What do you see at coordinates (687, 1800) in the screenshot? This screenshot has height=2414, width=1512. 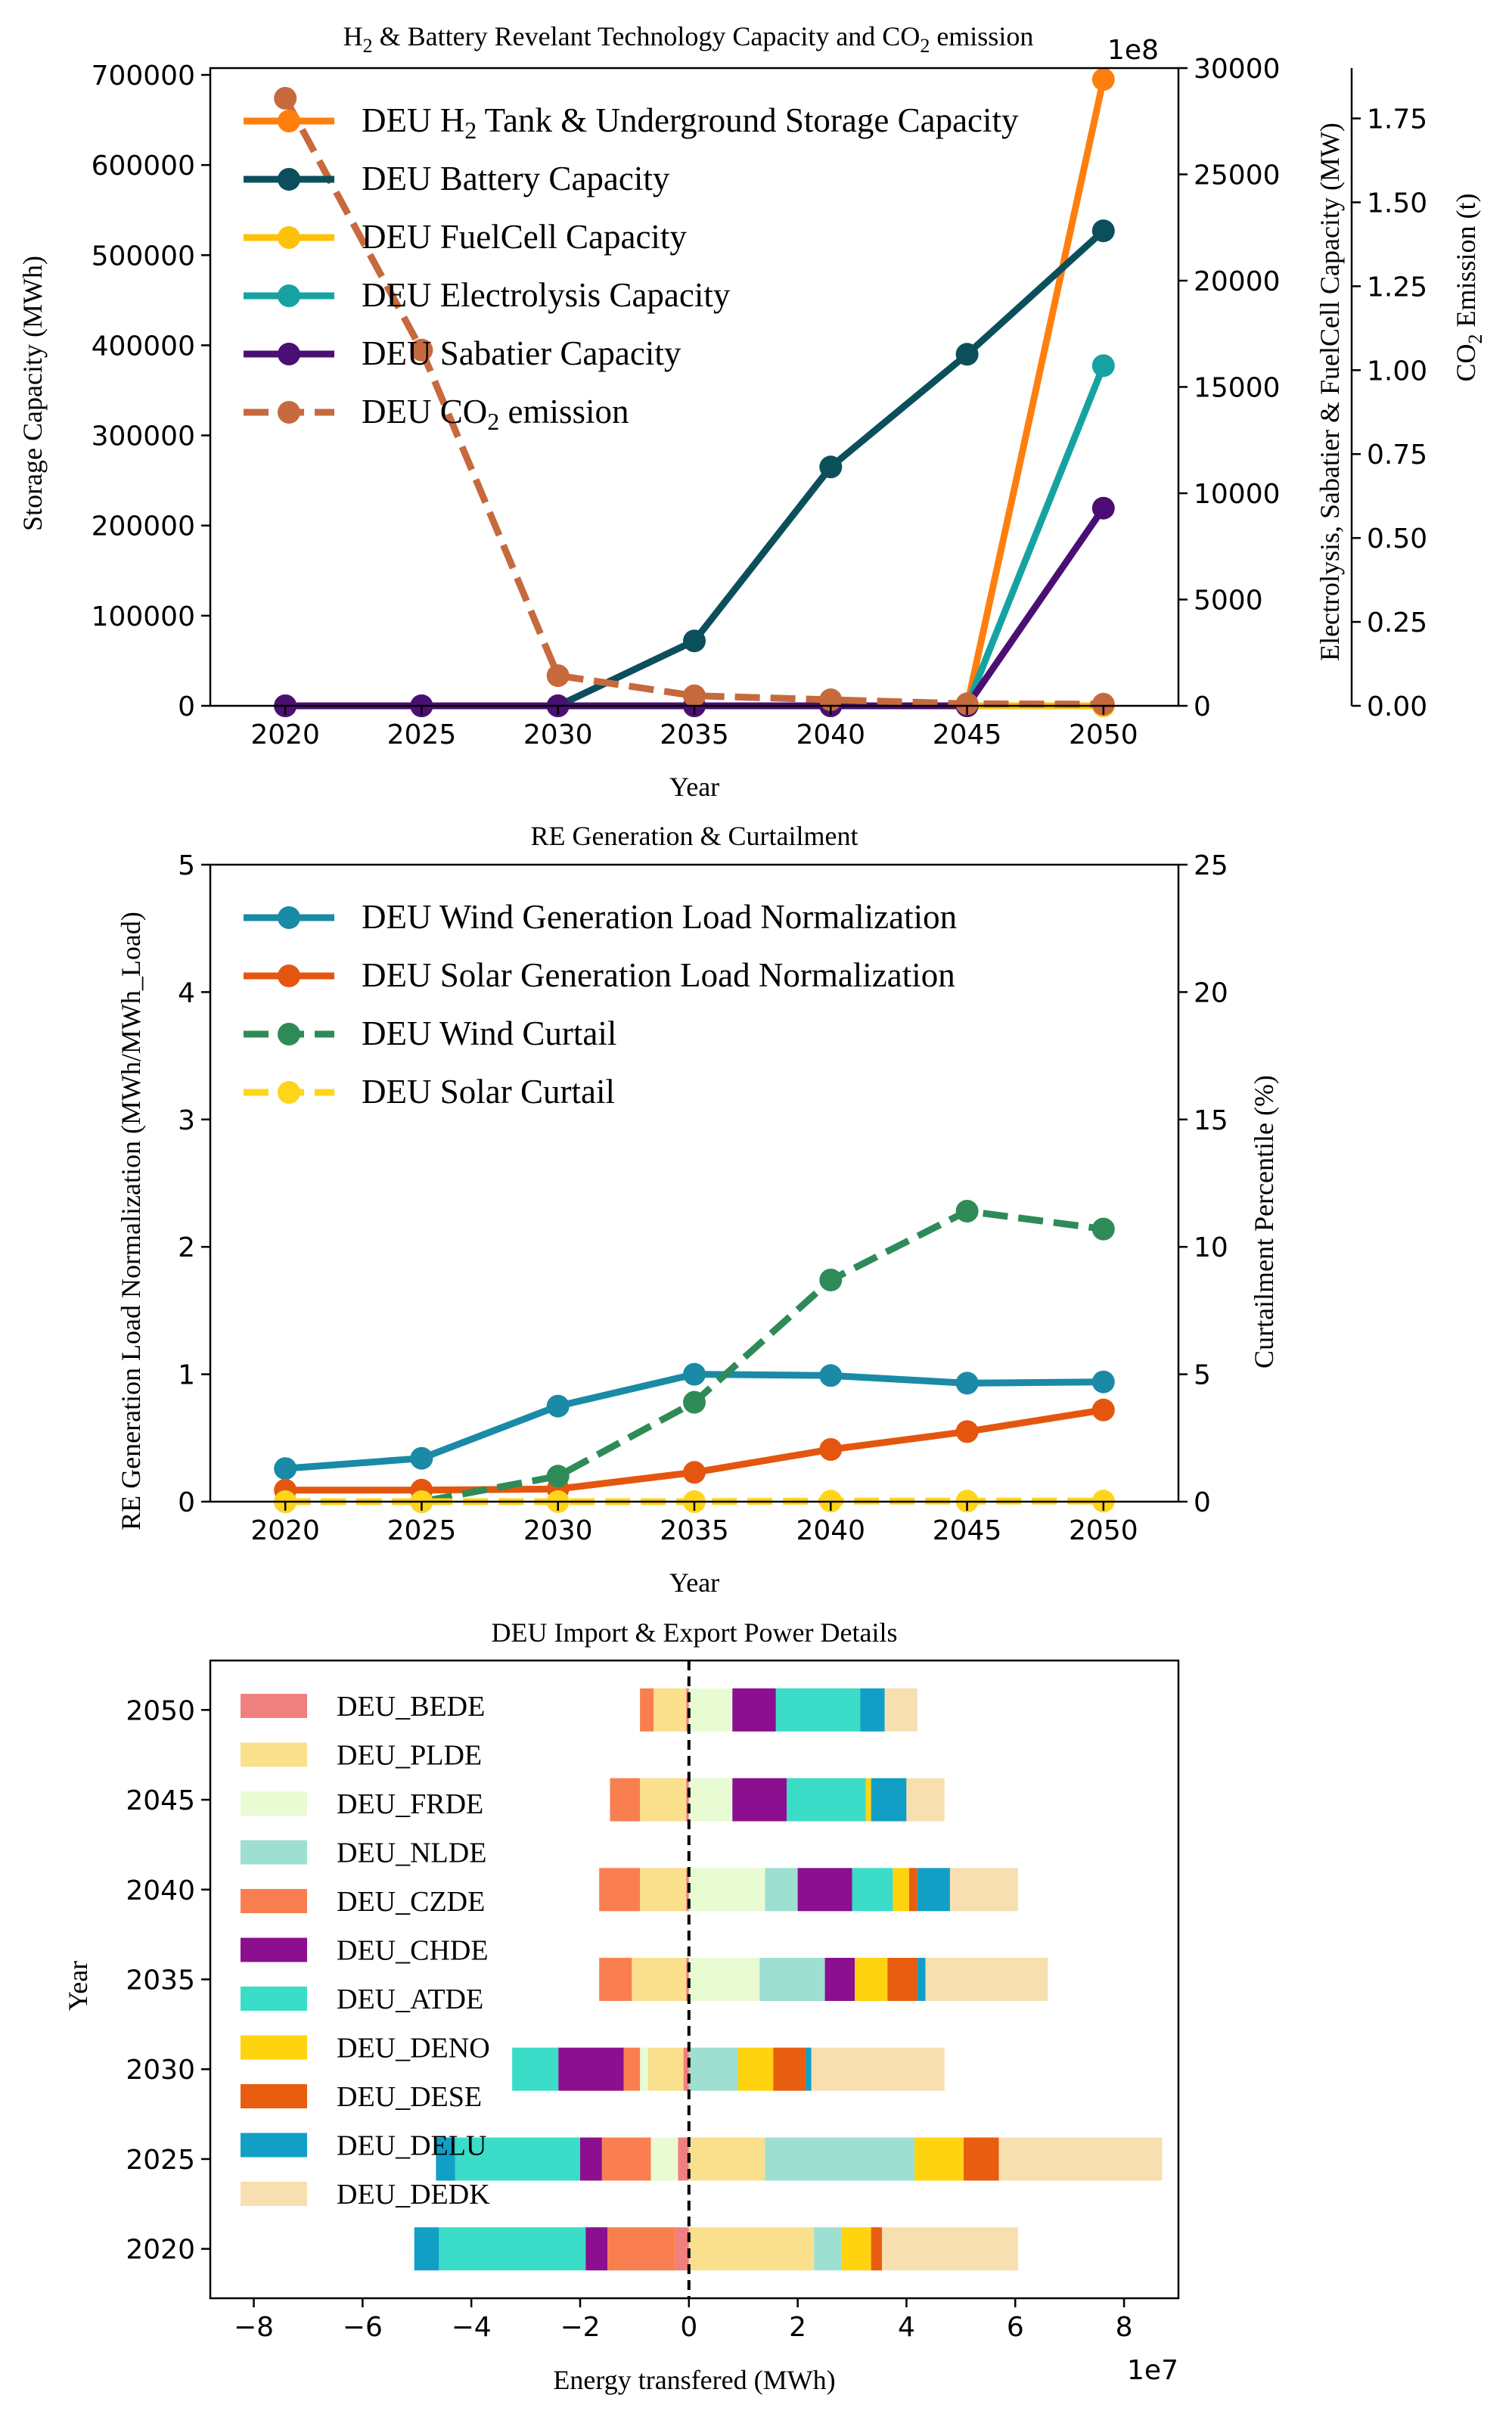 I see `chart3-bar-2045-DEU_BEDE` at bounding box center [687, 1800].